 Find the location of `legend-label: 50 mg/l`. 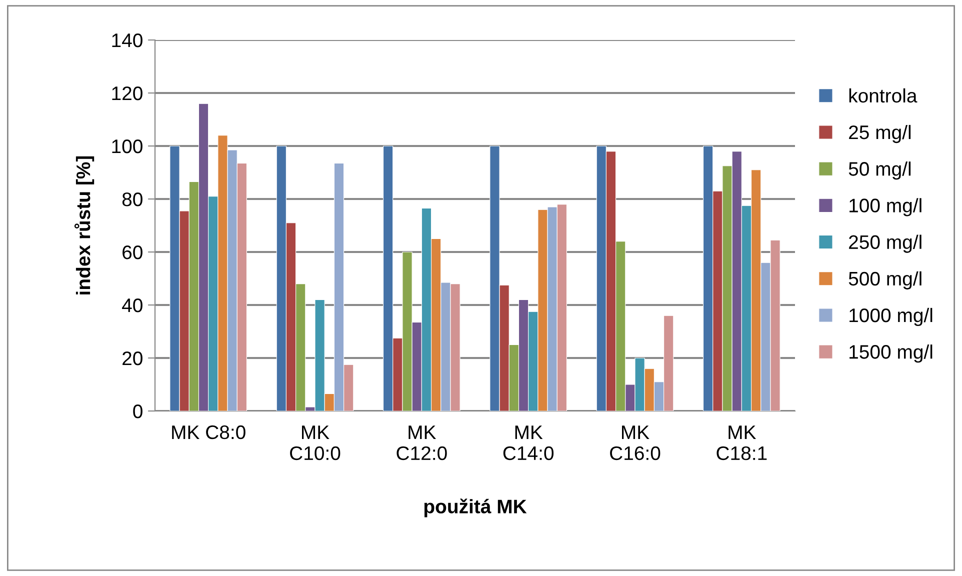

legend-label: 50 mg/l is located at coordinates (879, 171).